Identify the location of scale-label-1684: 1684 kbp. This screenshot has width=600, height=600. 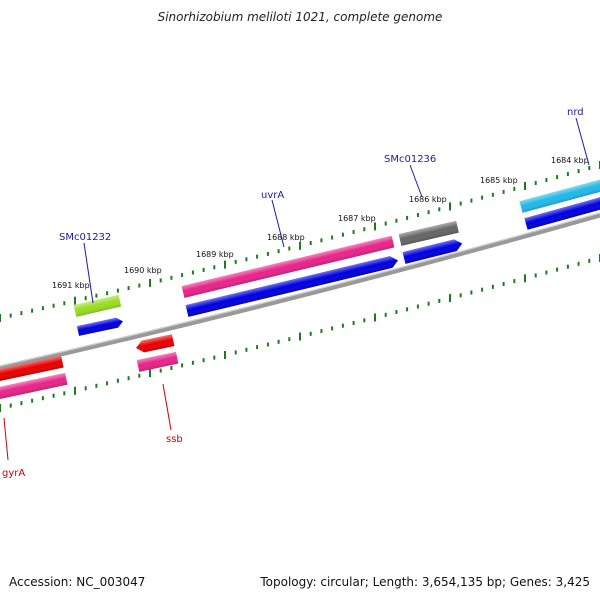
(570, 160).